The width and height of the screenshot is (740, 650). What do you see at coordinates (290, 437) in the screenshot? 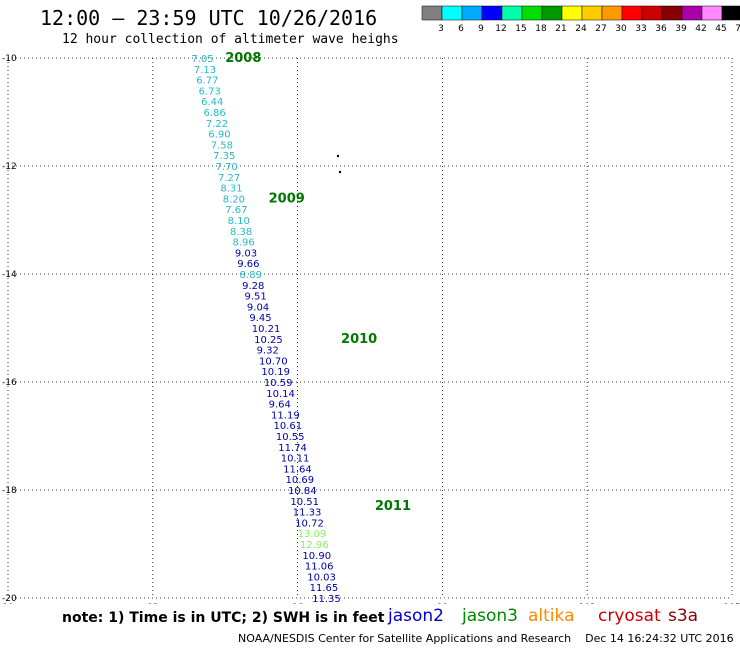
I see `wave-height-value: 10.55` at bounding box center [290, 437].